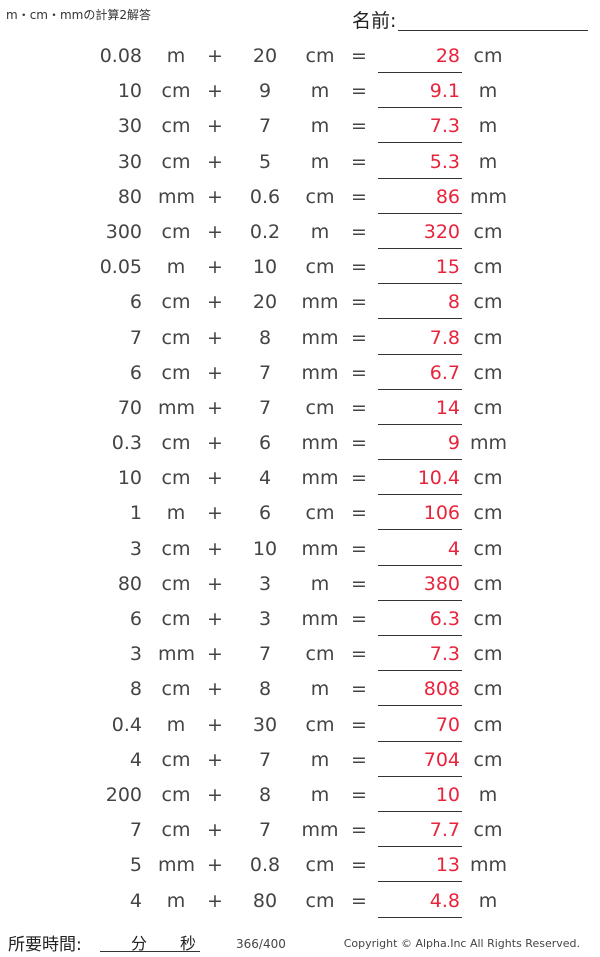 This screenshot has height=957, width=600. Describe the element at coordinates (177, 196) in the screenshot. I see `first-unit: mm` at that location.